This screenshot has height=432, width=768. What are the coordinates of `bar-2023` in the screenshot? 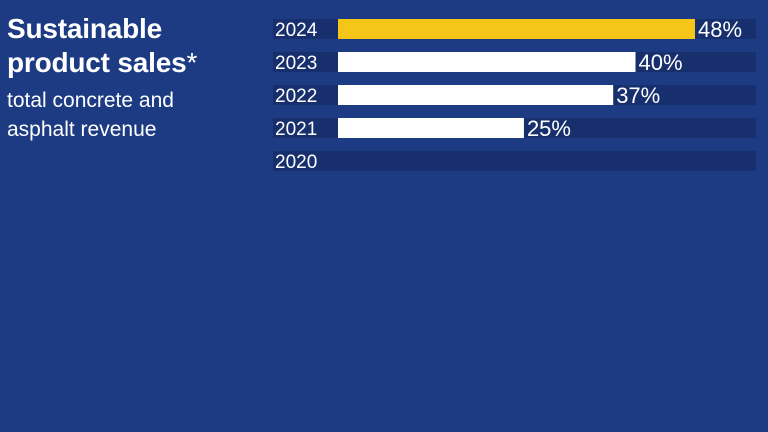 It's located at (487, 62).